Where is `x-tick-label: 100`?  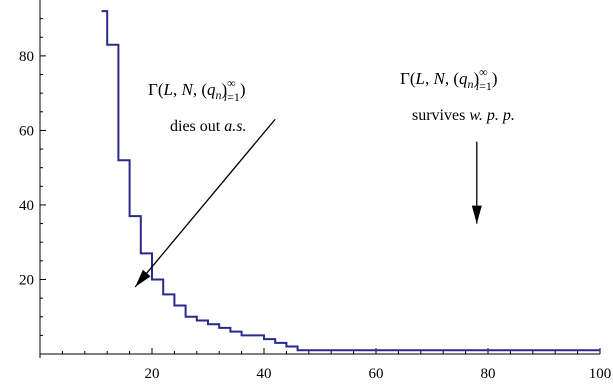 x-tick-label: 100 is located at coordinates (600, 374).